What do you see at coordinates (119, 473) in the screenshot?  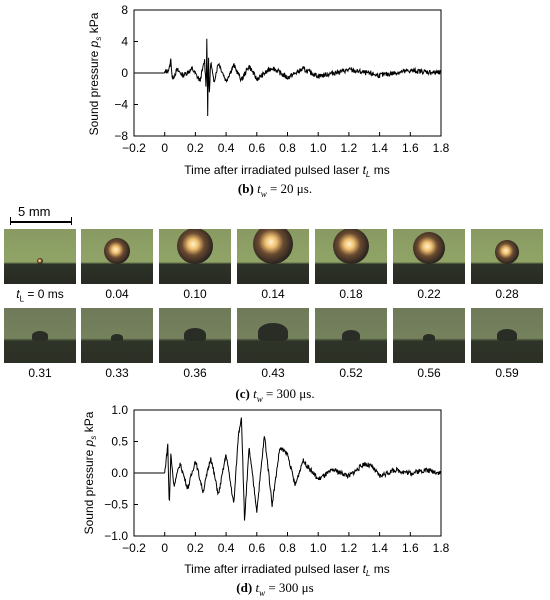 I see `y-tick-label: 0.0` at bounding box center [119, 473].